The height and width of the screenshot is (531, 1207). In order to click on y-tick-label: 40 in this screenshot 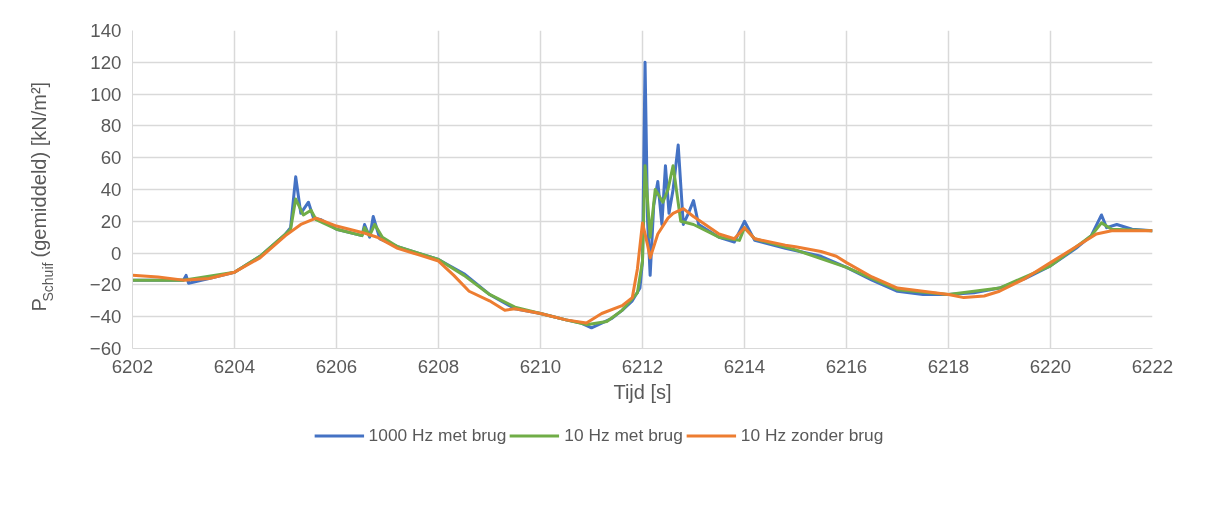, I will do `click(111, 189)`.